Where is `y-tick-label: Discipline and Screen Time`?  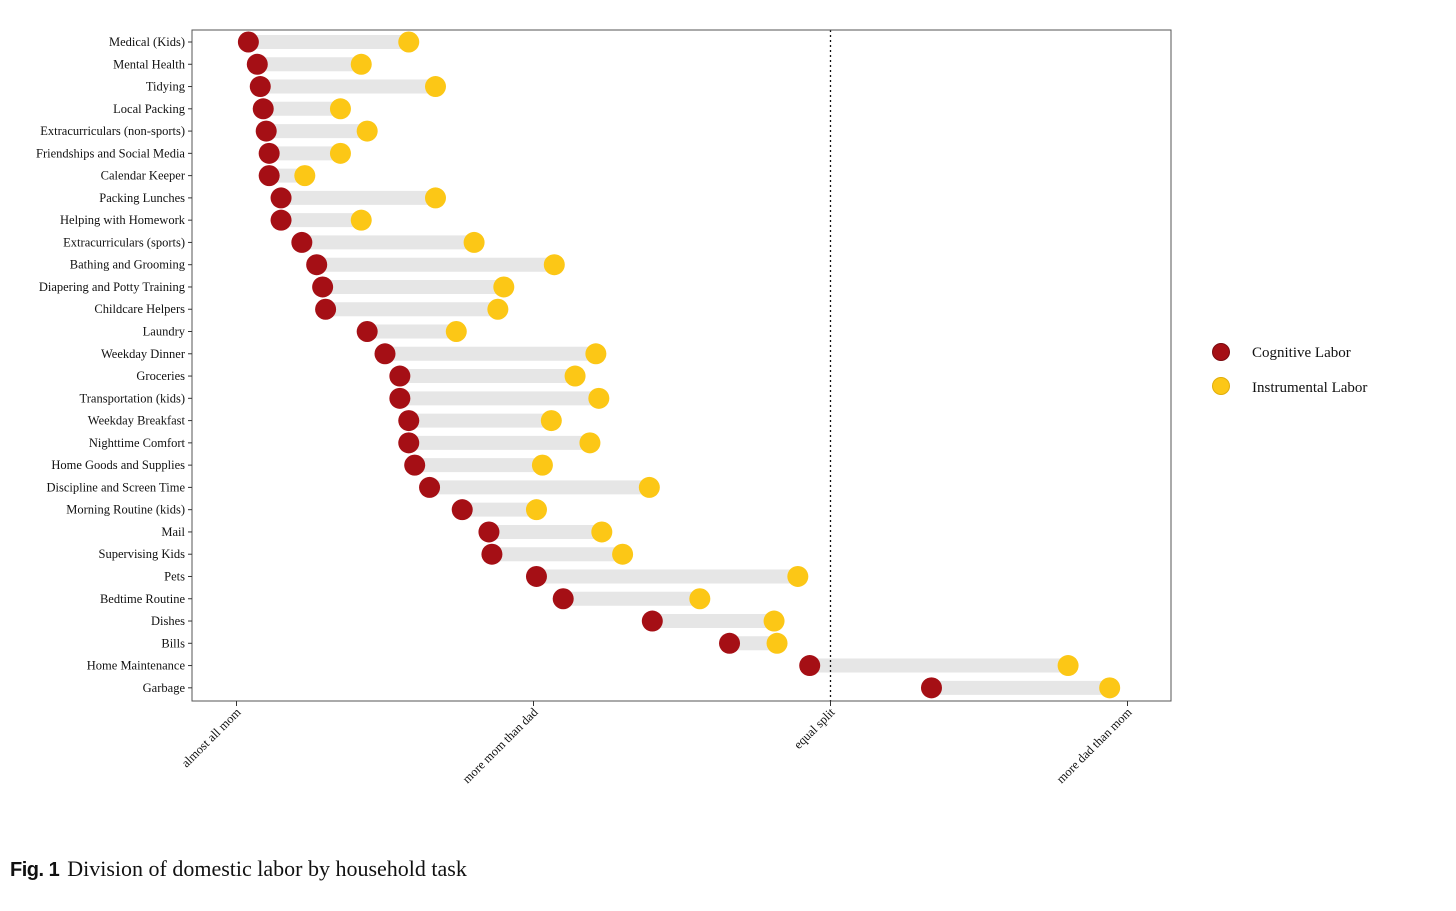 y-tick-label: Discipline and Screen Time is located at coordinates (115, 487).